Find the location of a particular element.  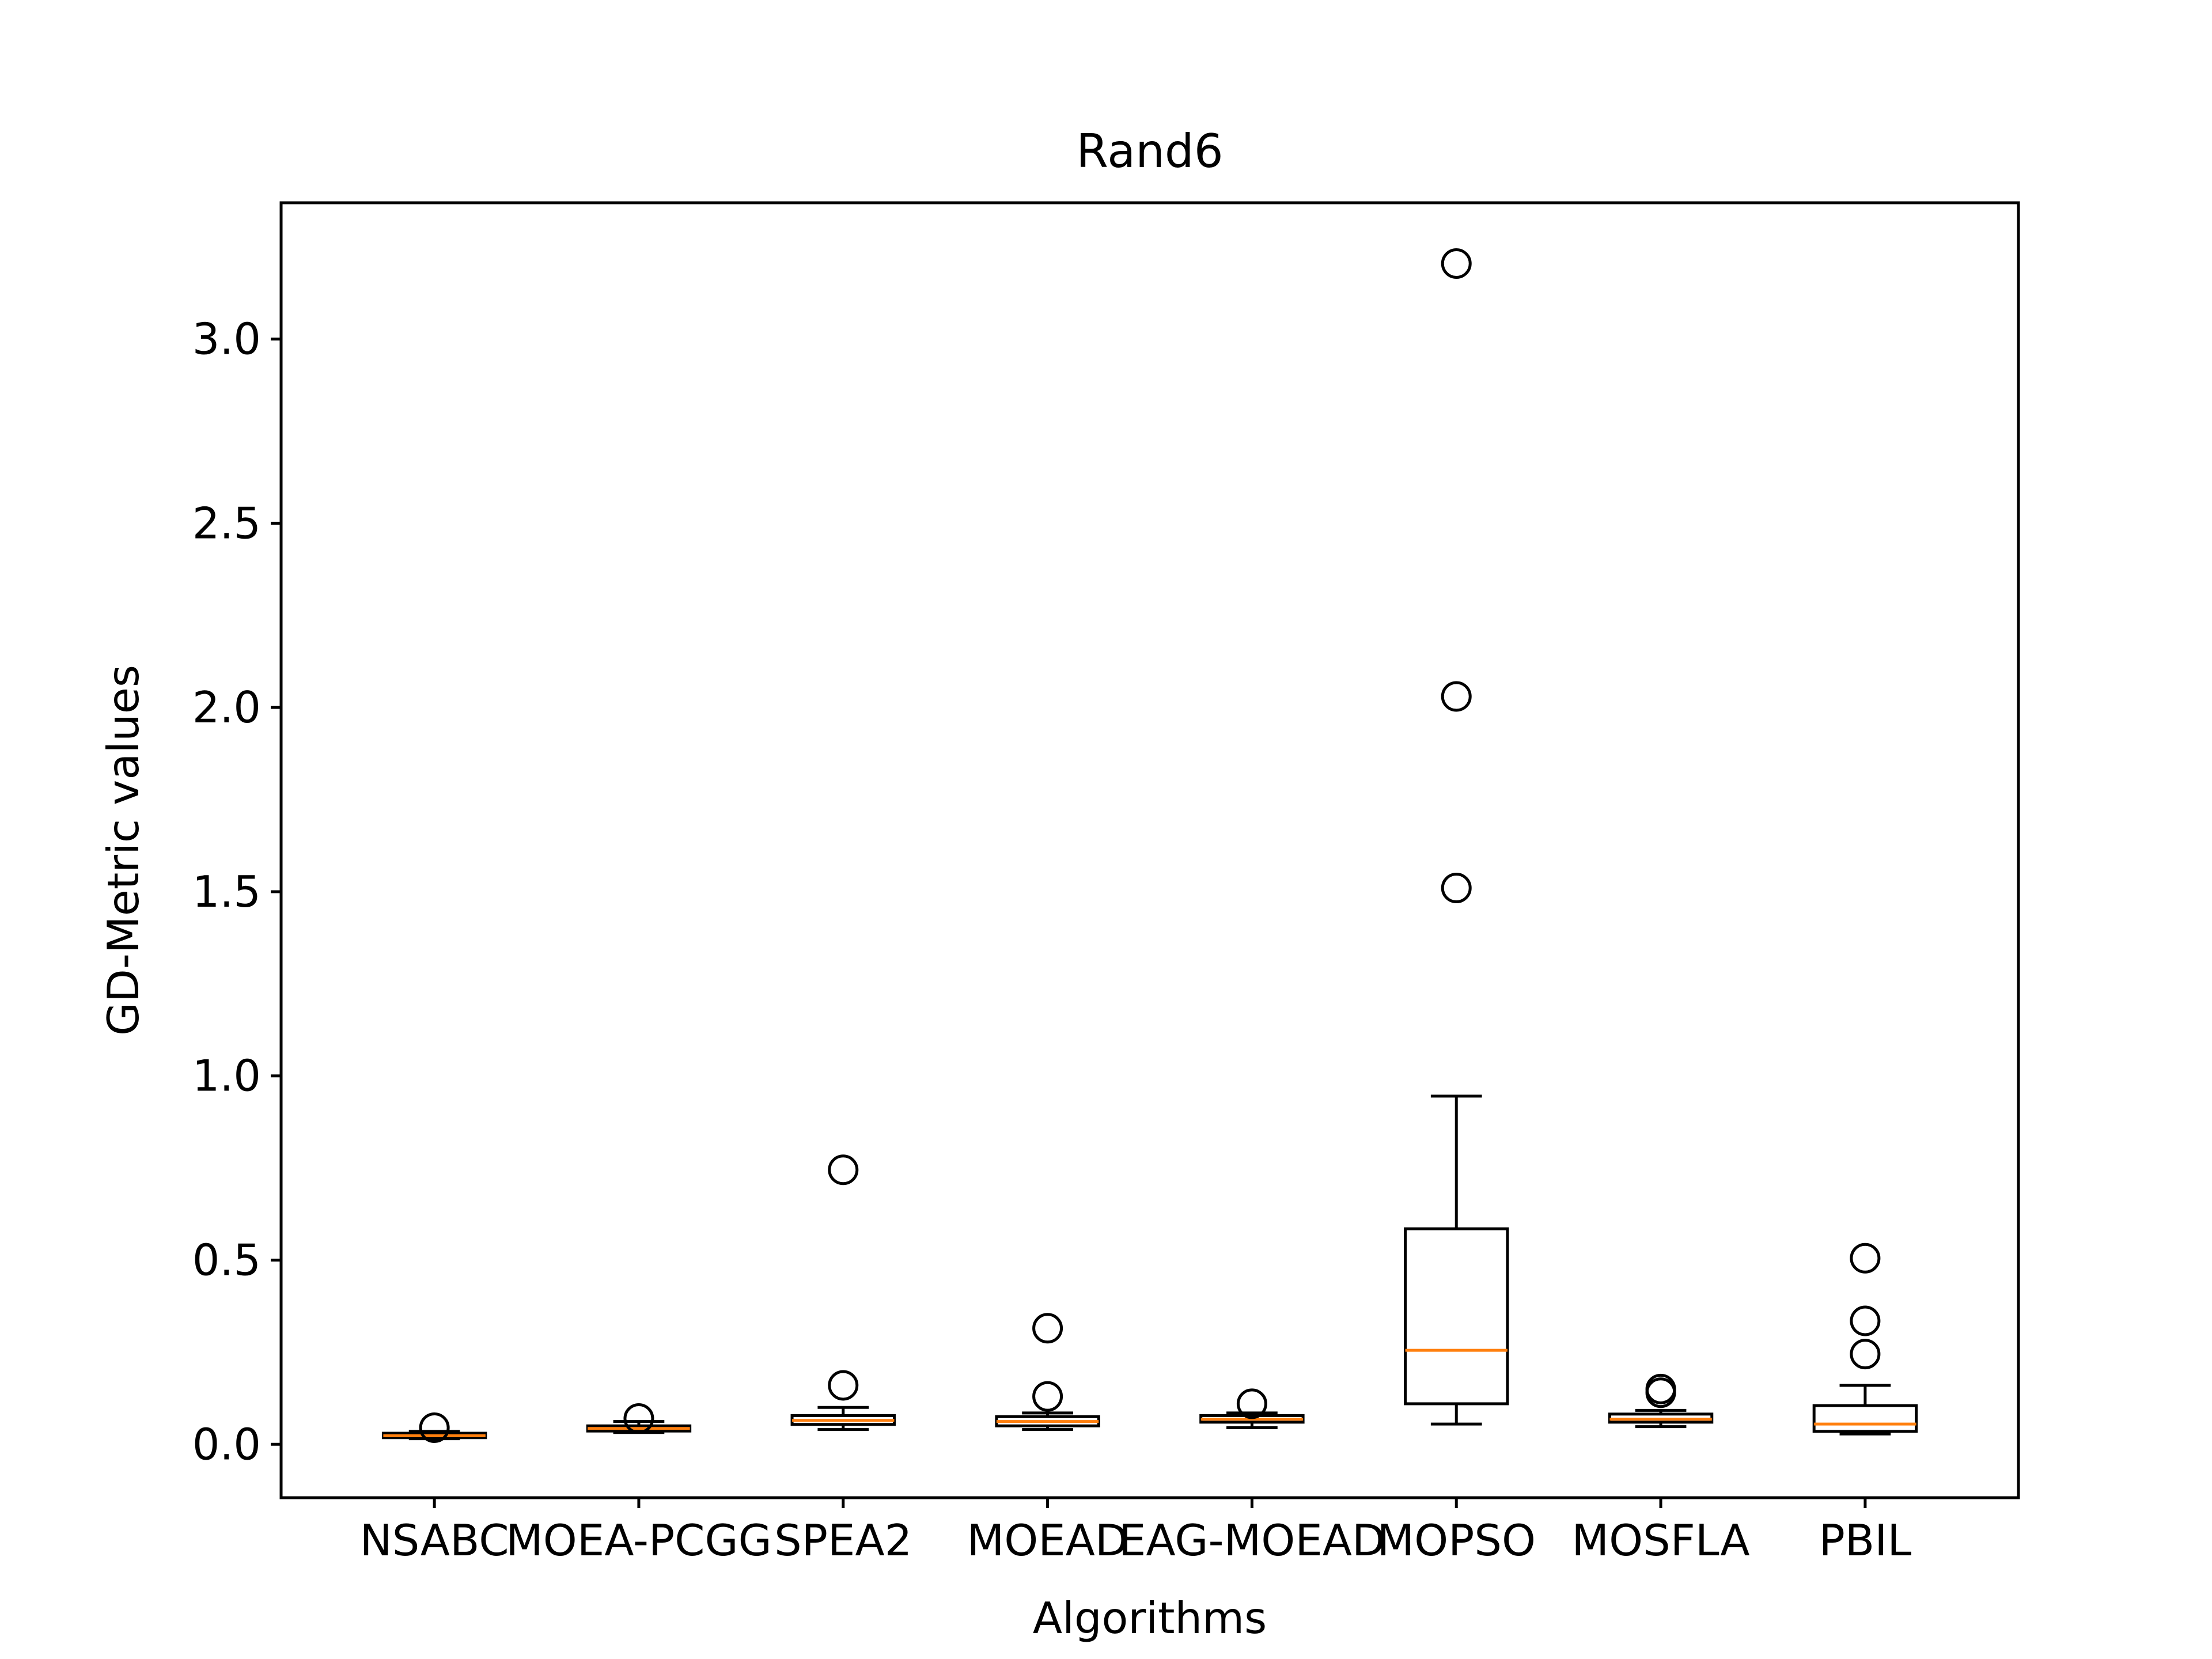

box-moea-pcgg is located at coordinates (639, 1418).